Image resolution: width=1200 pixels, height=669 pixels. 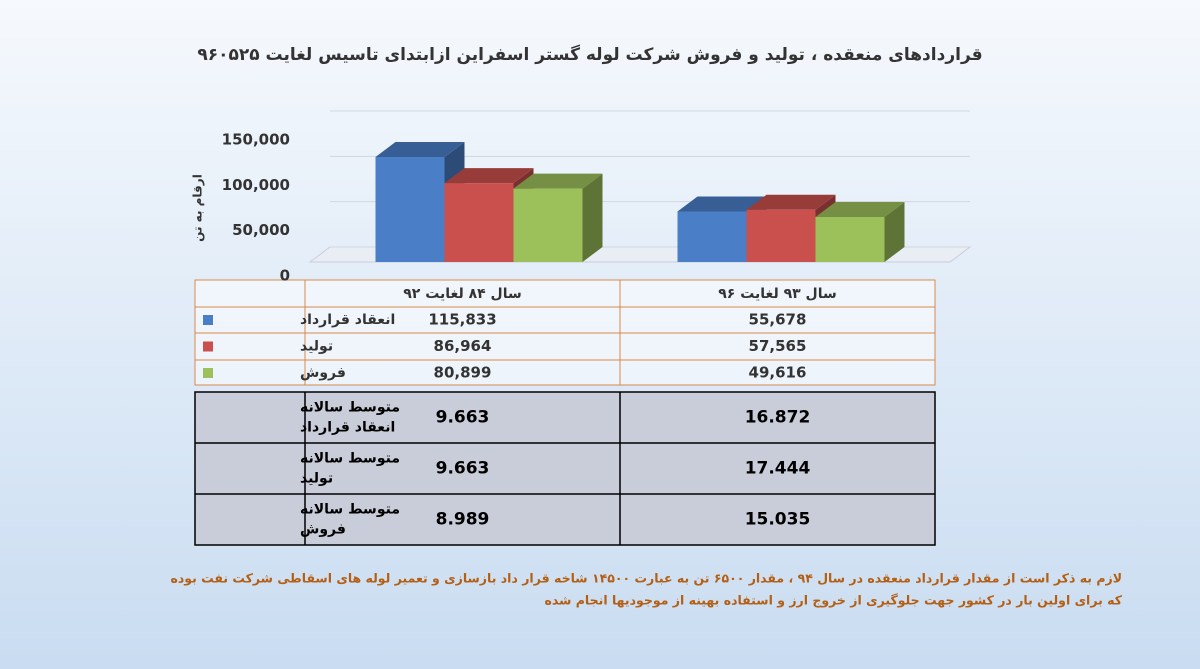 What do you see at coordinates (347, 320) in the screenshot?
I see `legend-label: انعقاد قرارداد` at bounding box center [347, 320].